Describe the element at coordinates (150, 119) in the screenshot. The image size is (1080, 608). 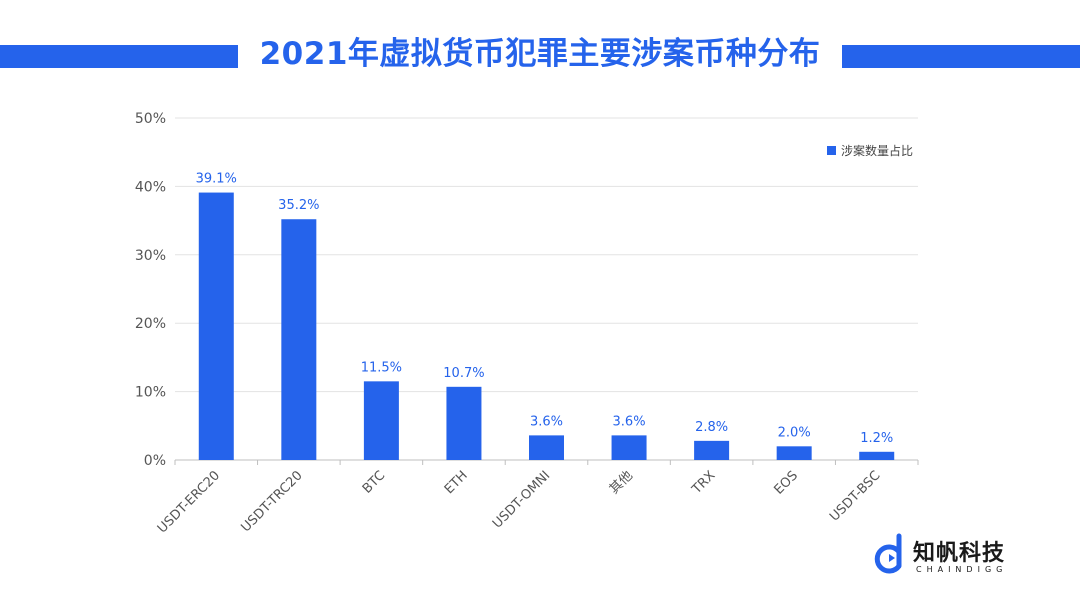
I see `y-tick-label: 50%` at that location.